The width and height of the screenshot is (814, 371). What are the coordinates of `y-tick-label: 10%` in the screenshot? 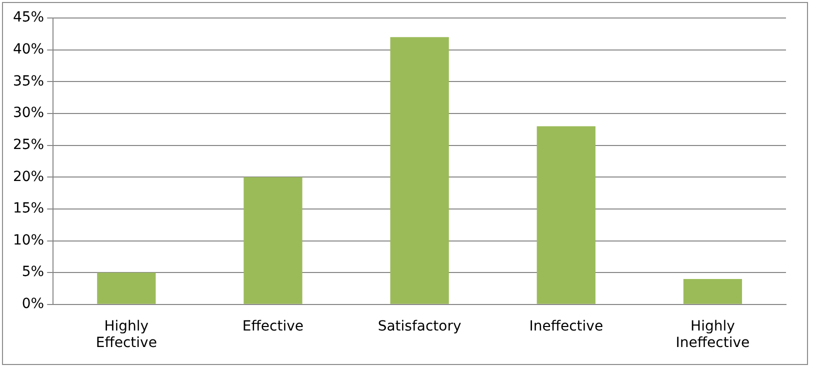 It's located at (28, 240).